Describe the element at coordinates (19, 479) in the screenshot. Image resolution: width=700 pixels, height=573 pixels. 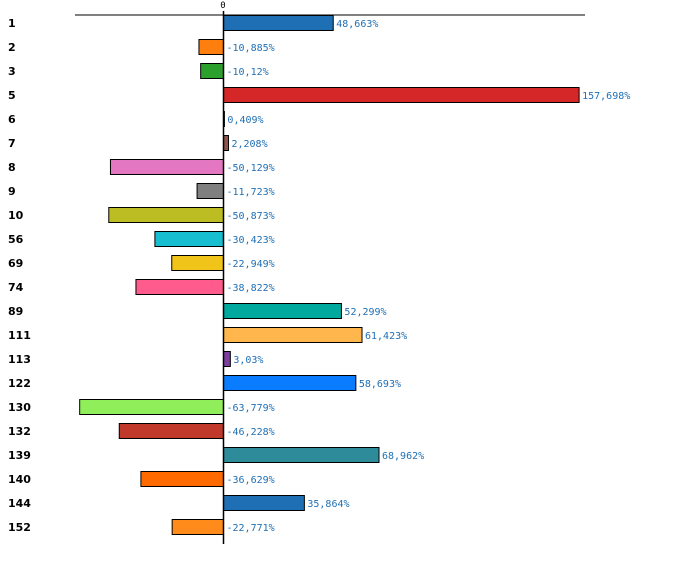
I see `category-label: 140` at that location.